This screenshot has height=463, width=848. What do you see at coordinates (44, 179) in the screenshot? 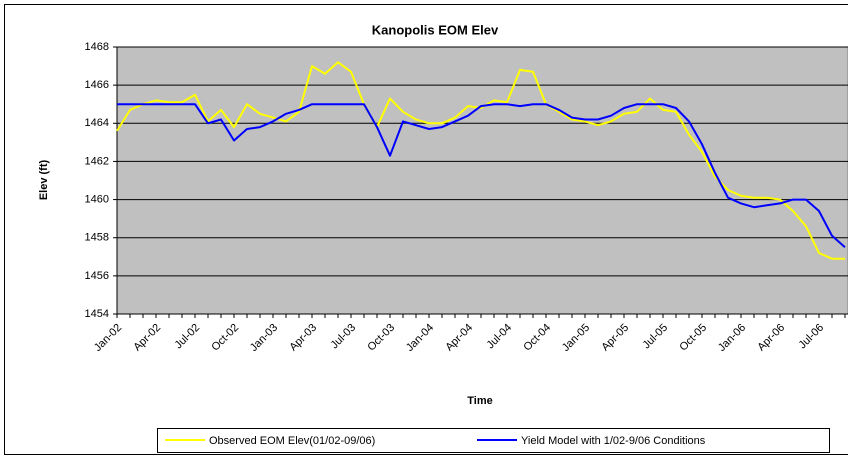
I see `y-axis-label: Elev (ft)` at bounding box center [44, 179].